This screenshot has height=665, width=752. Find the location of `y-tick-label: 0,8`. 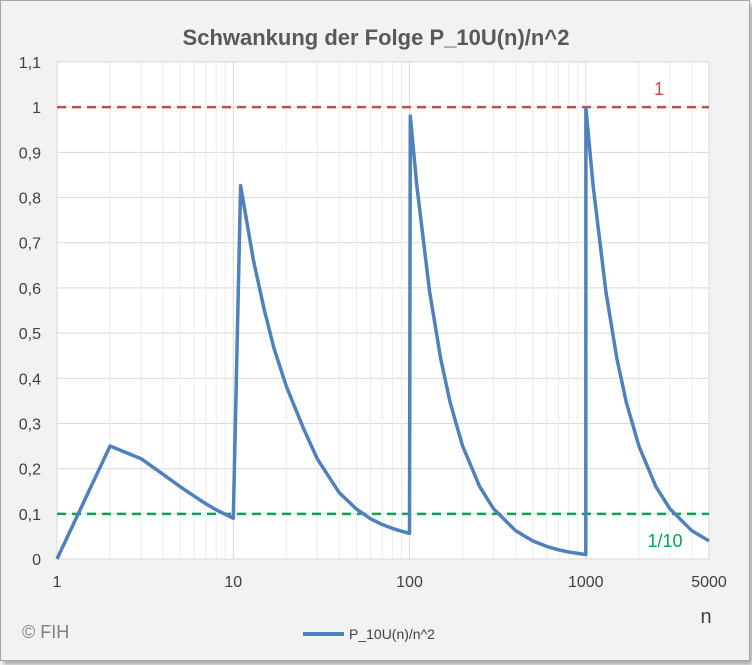

y-tick-label: 0,8 is located at coordinates (30, 199).